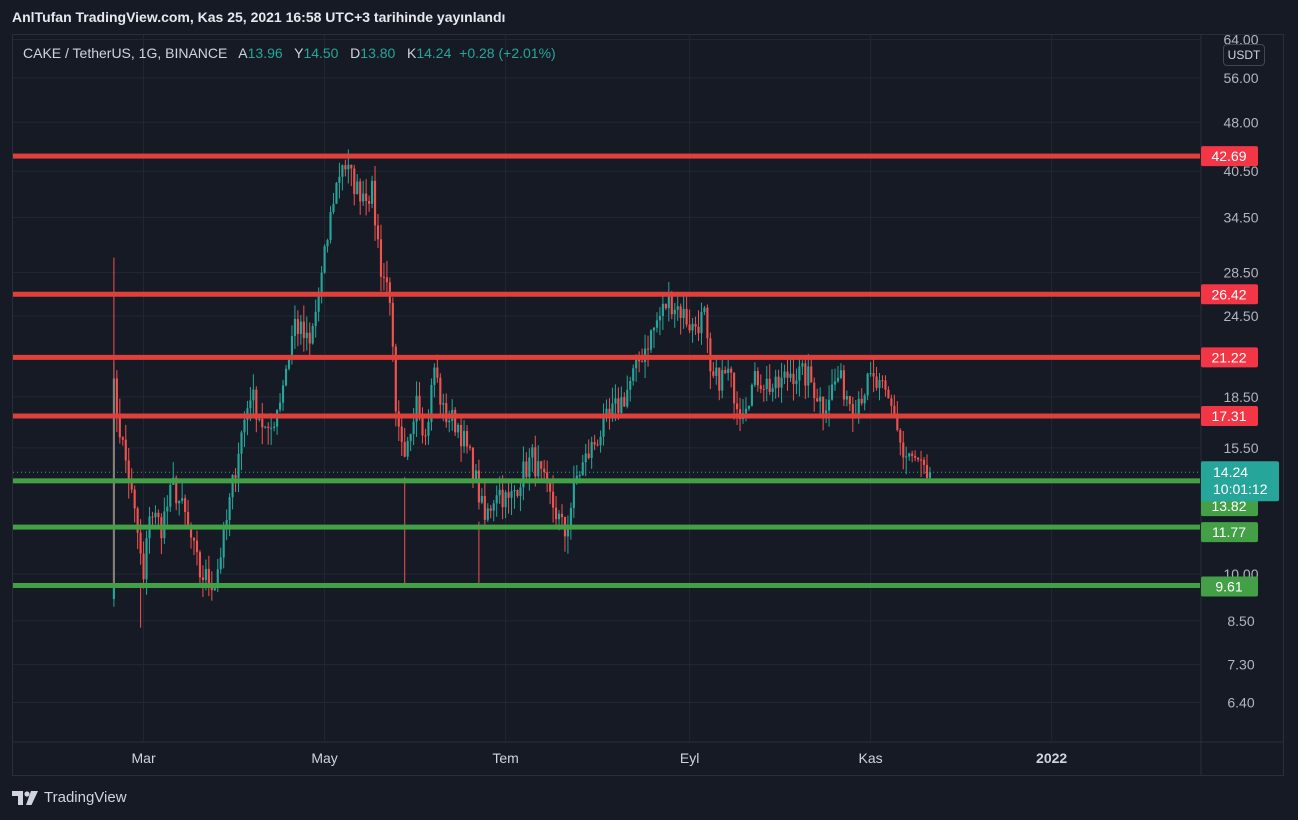 This screenshot has height=820, width=1298. I want to click on resistance-tag-label: 17.31, so click(1228, 416).